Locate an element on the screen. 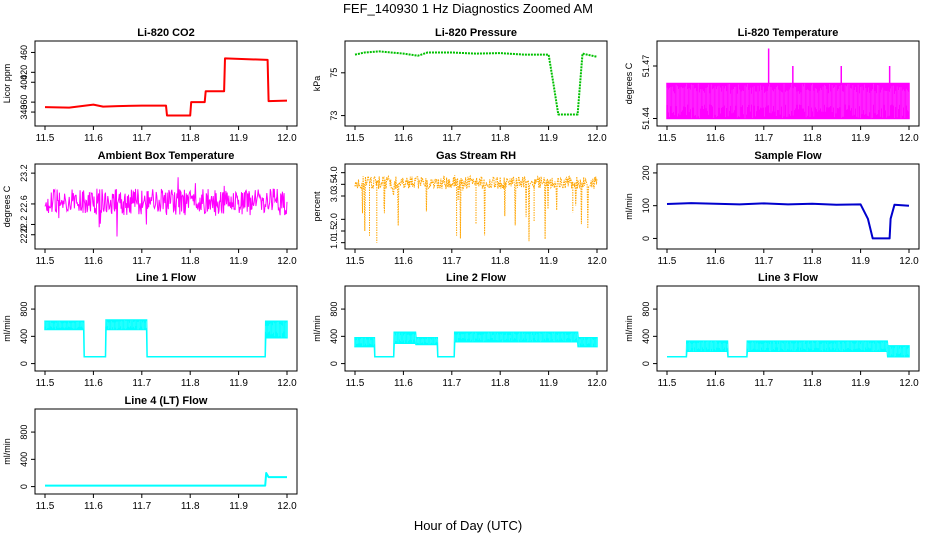 The image size is (936, 540). panel-title: Line 3 Flow is located at coordinates (788, 278).